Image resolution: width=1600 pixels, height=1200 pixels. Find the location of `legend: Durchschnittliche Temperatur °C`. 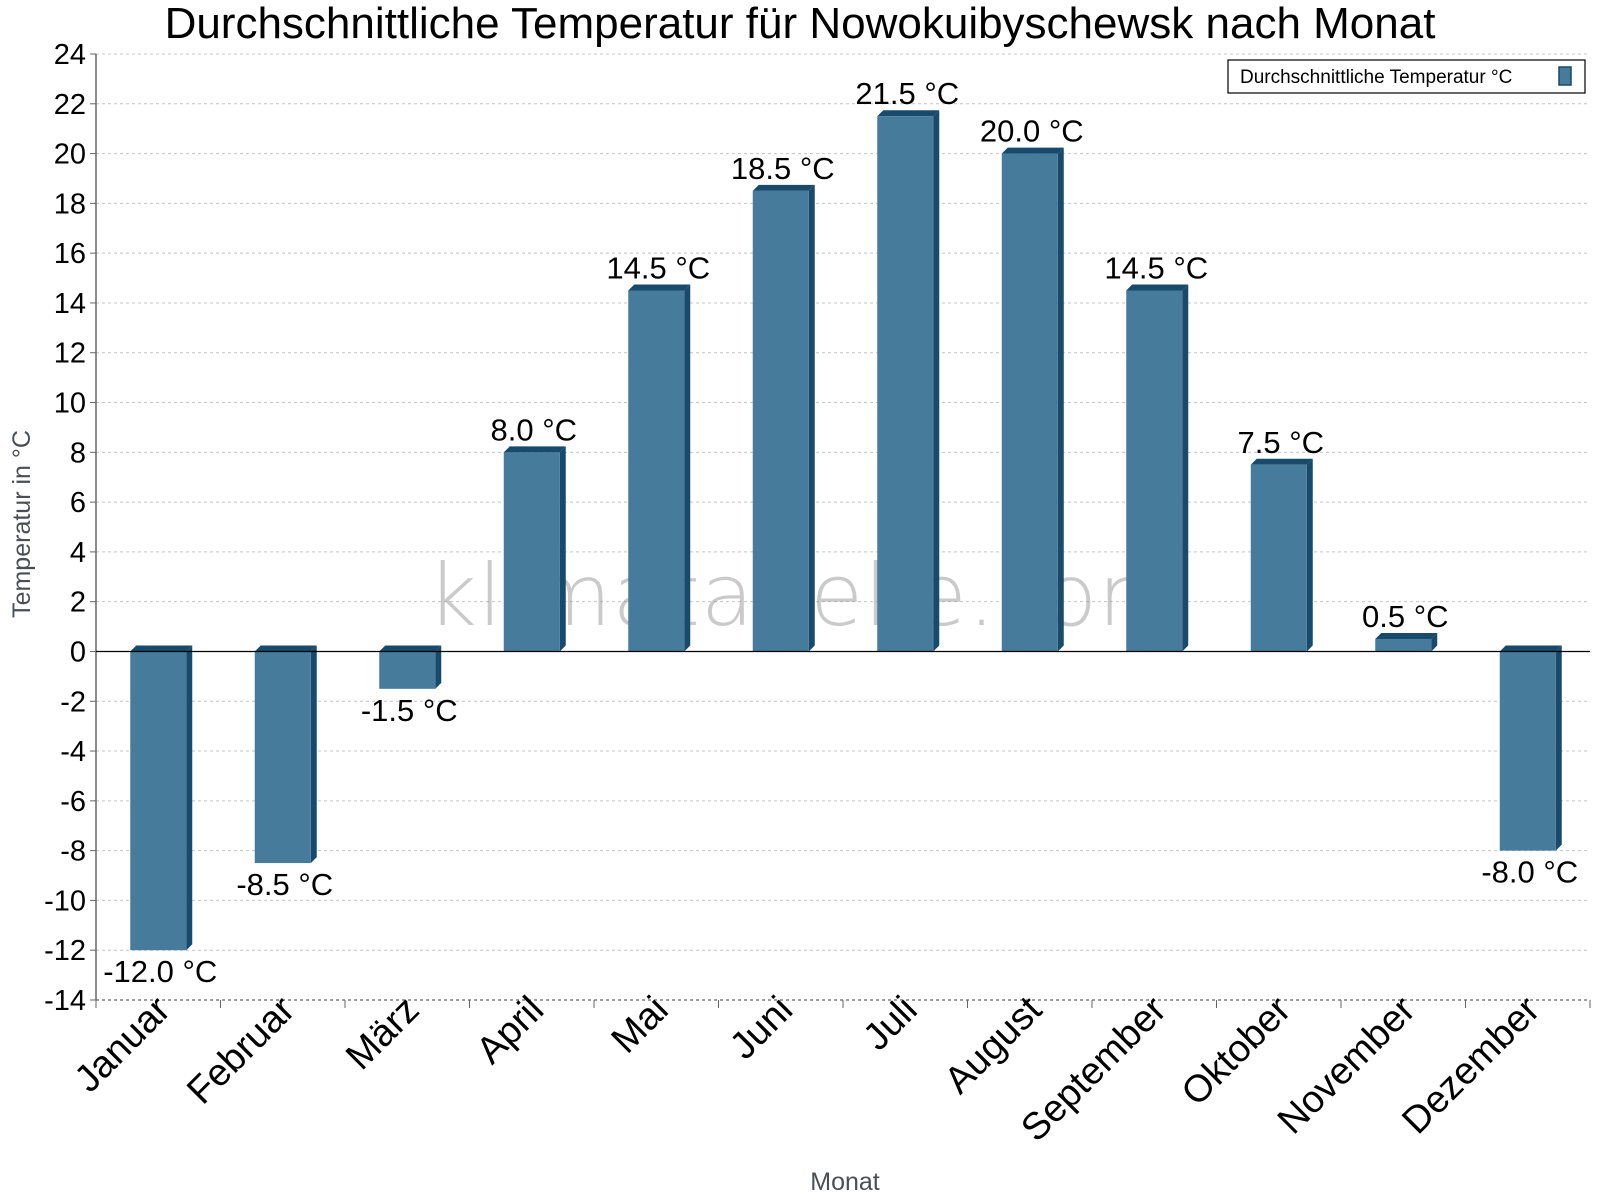

legend: Durchschnittliche Temperatur °C is located at coordinates (1406, 76).